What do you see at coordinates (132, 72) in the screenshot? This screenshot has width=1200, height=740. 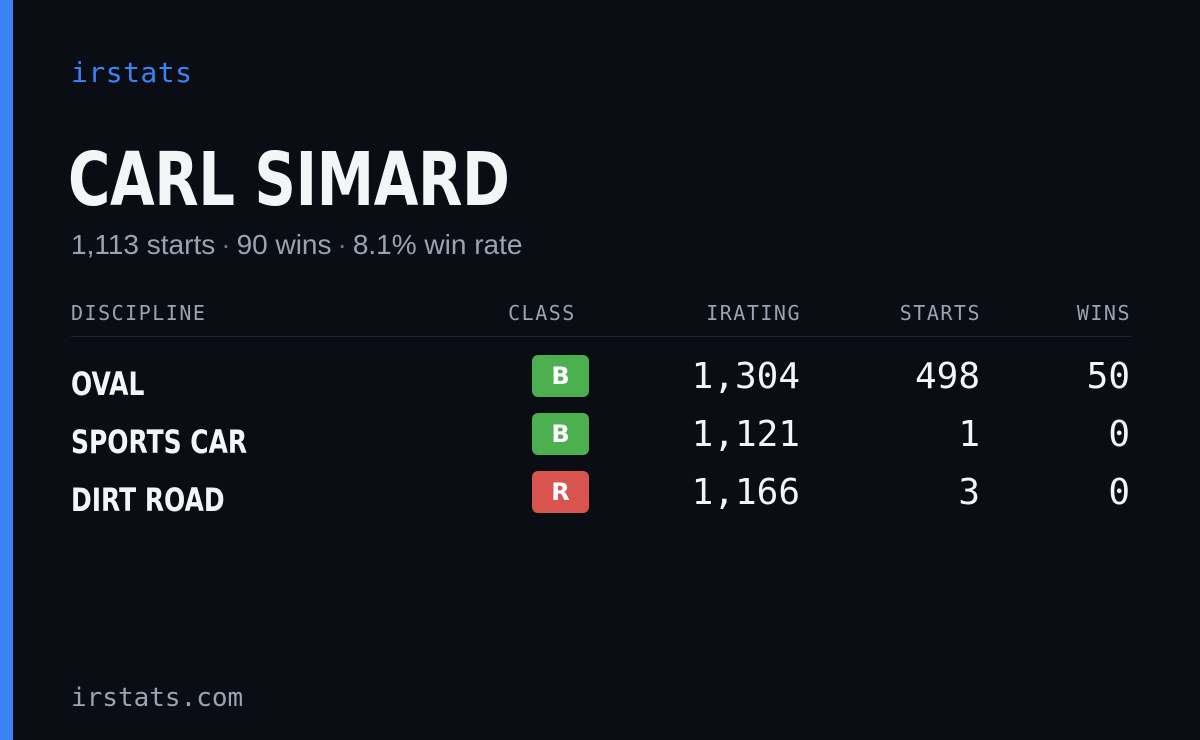 I see `brand-logo: irstats` at bounding box center [132, 72].